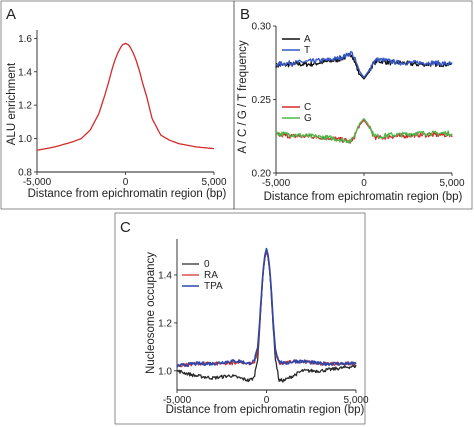 The image size is (474, 427). I want to click on chart-b-series-line-c, so click(364, 131).